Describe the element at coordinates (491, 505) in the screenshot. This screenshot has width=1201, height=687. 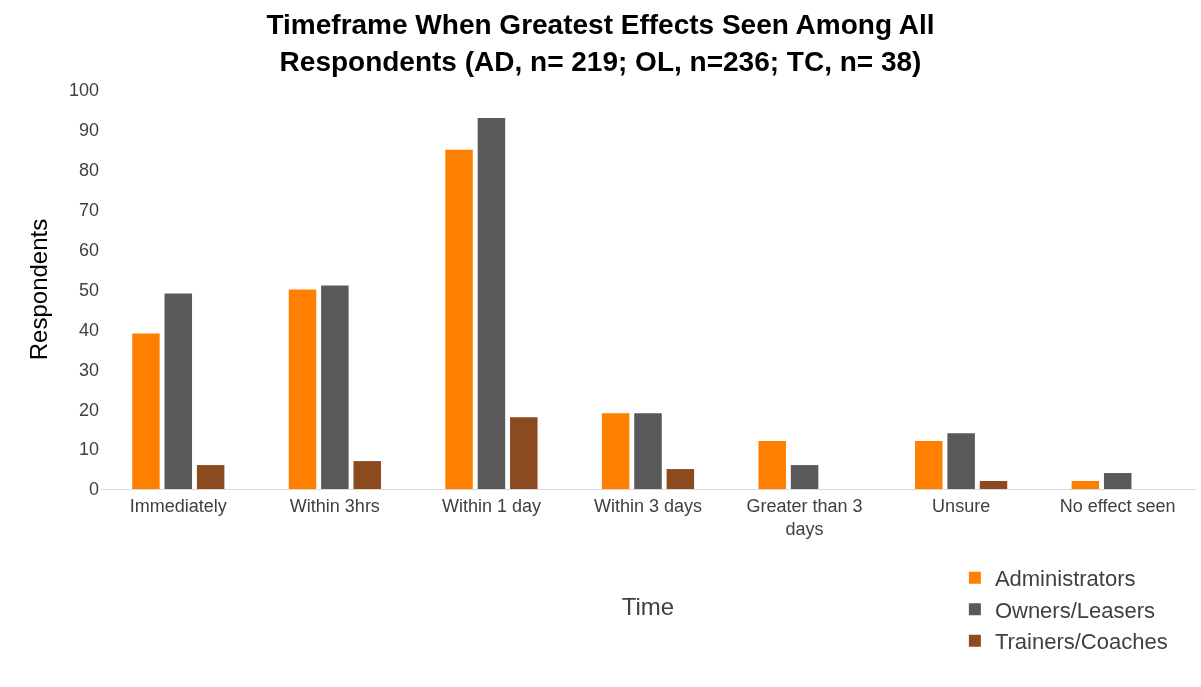
I see `x-tick-label: Within 1 day` at that location.